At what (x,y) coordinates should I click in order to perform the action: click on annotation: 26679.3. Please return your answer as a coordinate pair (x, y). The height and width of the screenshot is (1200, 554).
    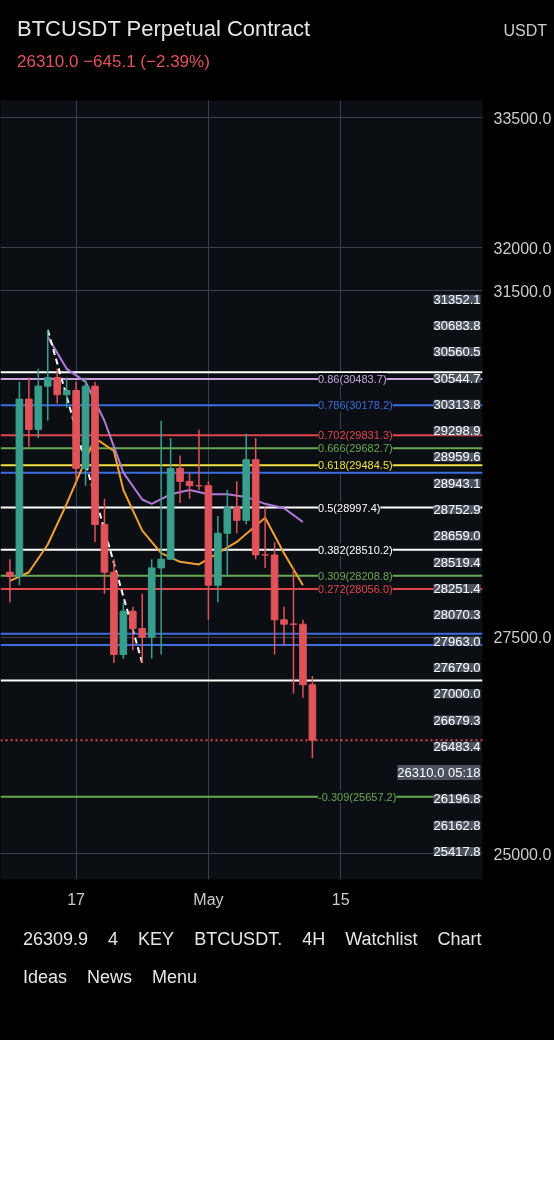
    Looking at the image, I should click on (457, 720).